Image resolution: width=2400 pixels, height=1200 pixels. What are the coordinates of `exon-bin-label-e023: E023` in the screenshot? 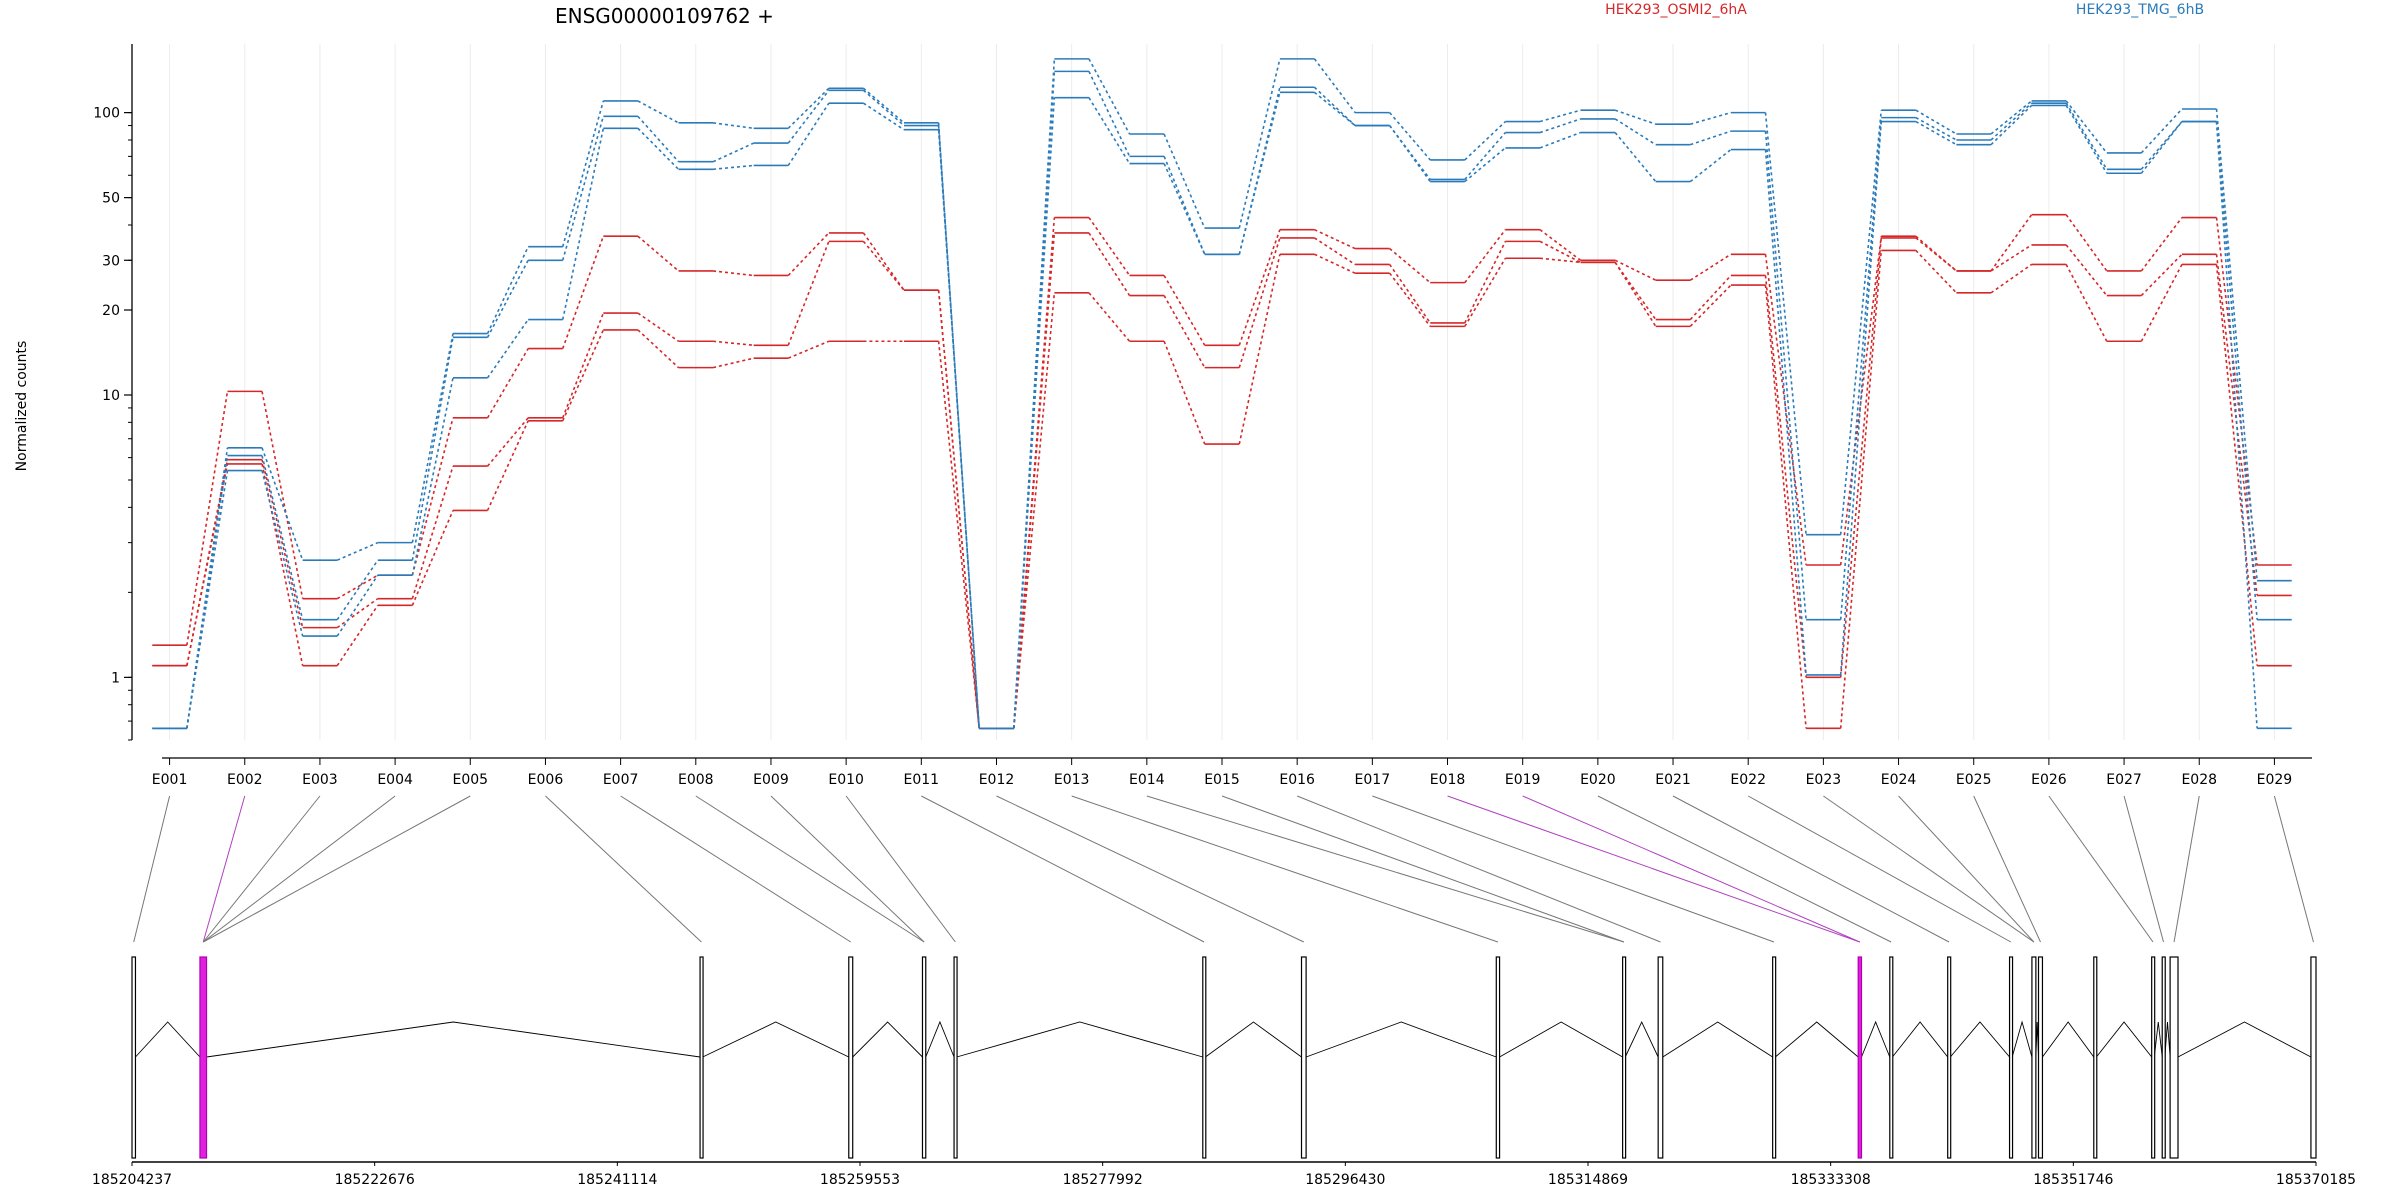 It's located at (1824, 780).